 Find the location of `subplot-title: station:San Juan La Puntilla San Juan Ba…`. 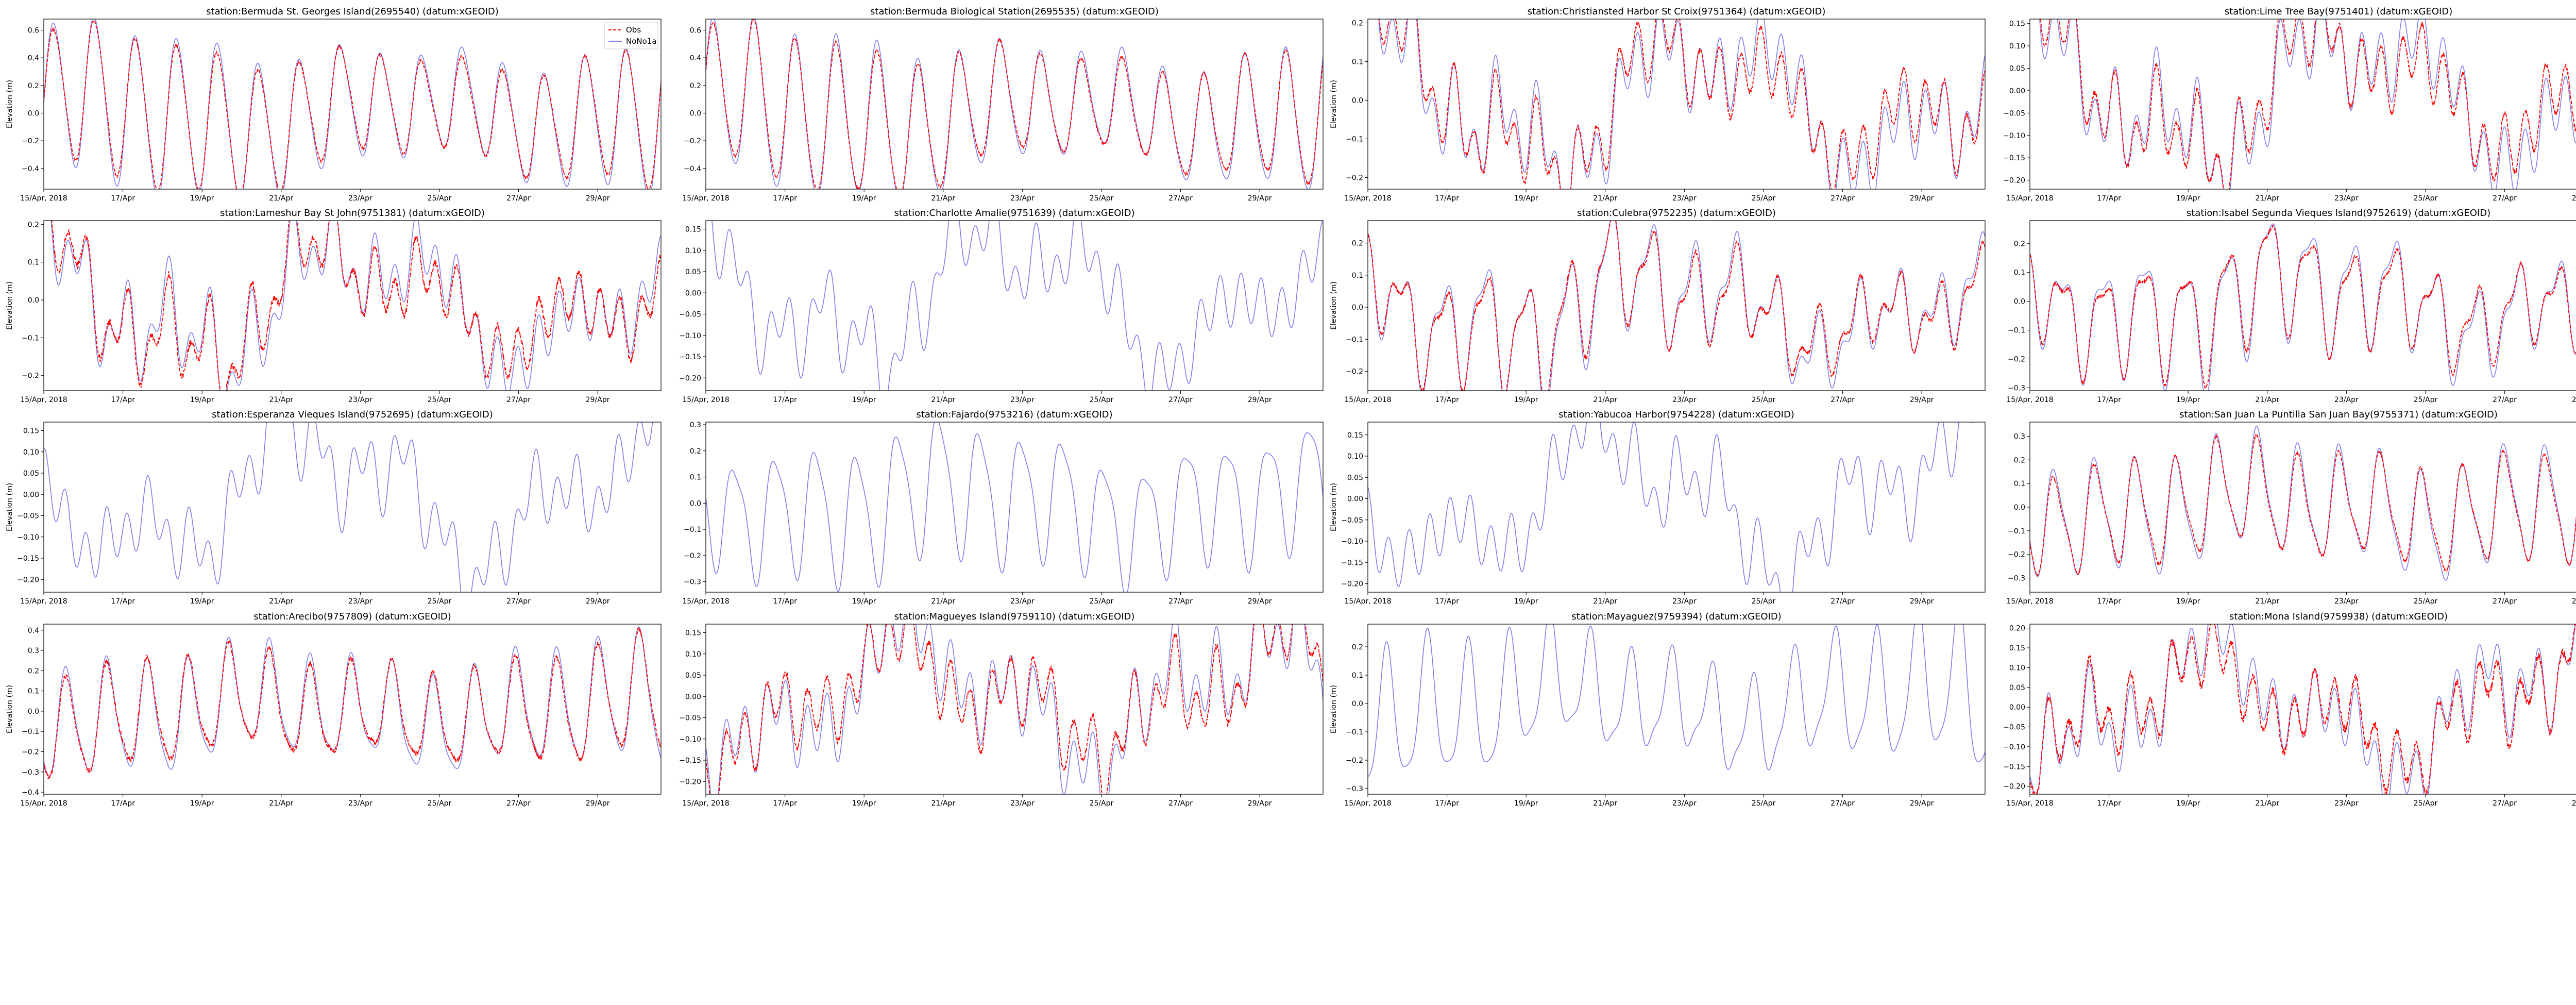

subplot-title: station:San Juan La Puntilla San Juan Ba… is located at coordinates (2338, 414).